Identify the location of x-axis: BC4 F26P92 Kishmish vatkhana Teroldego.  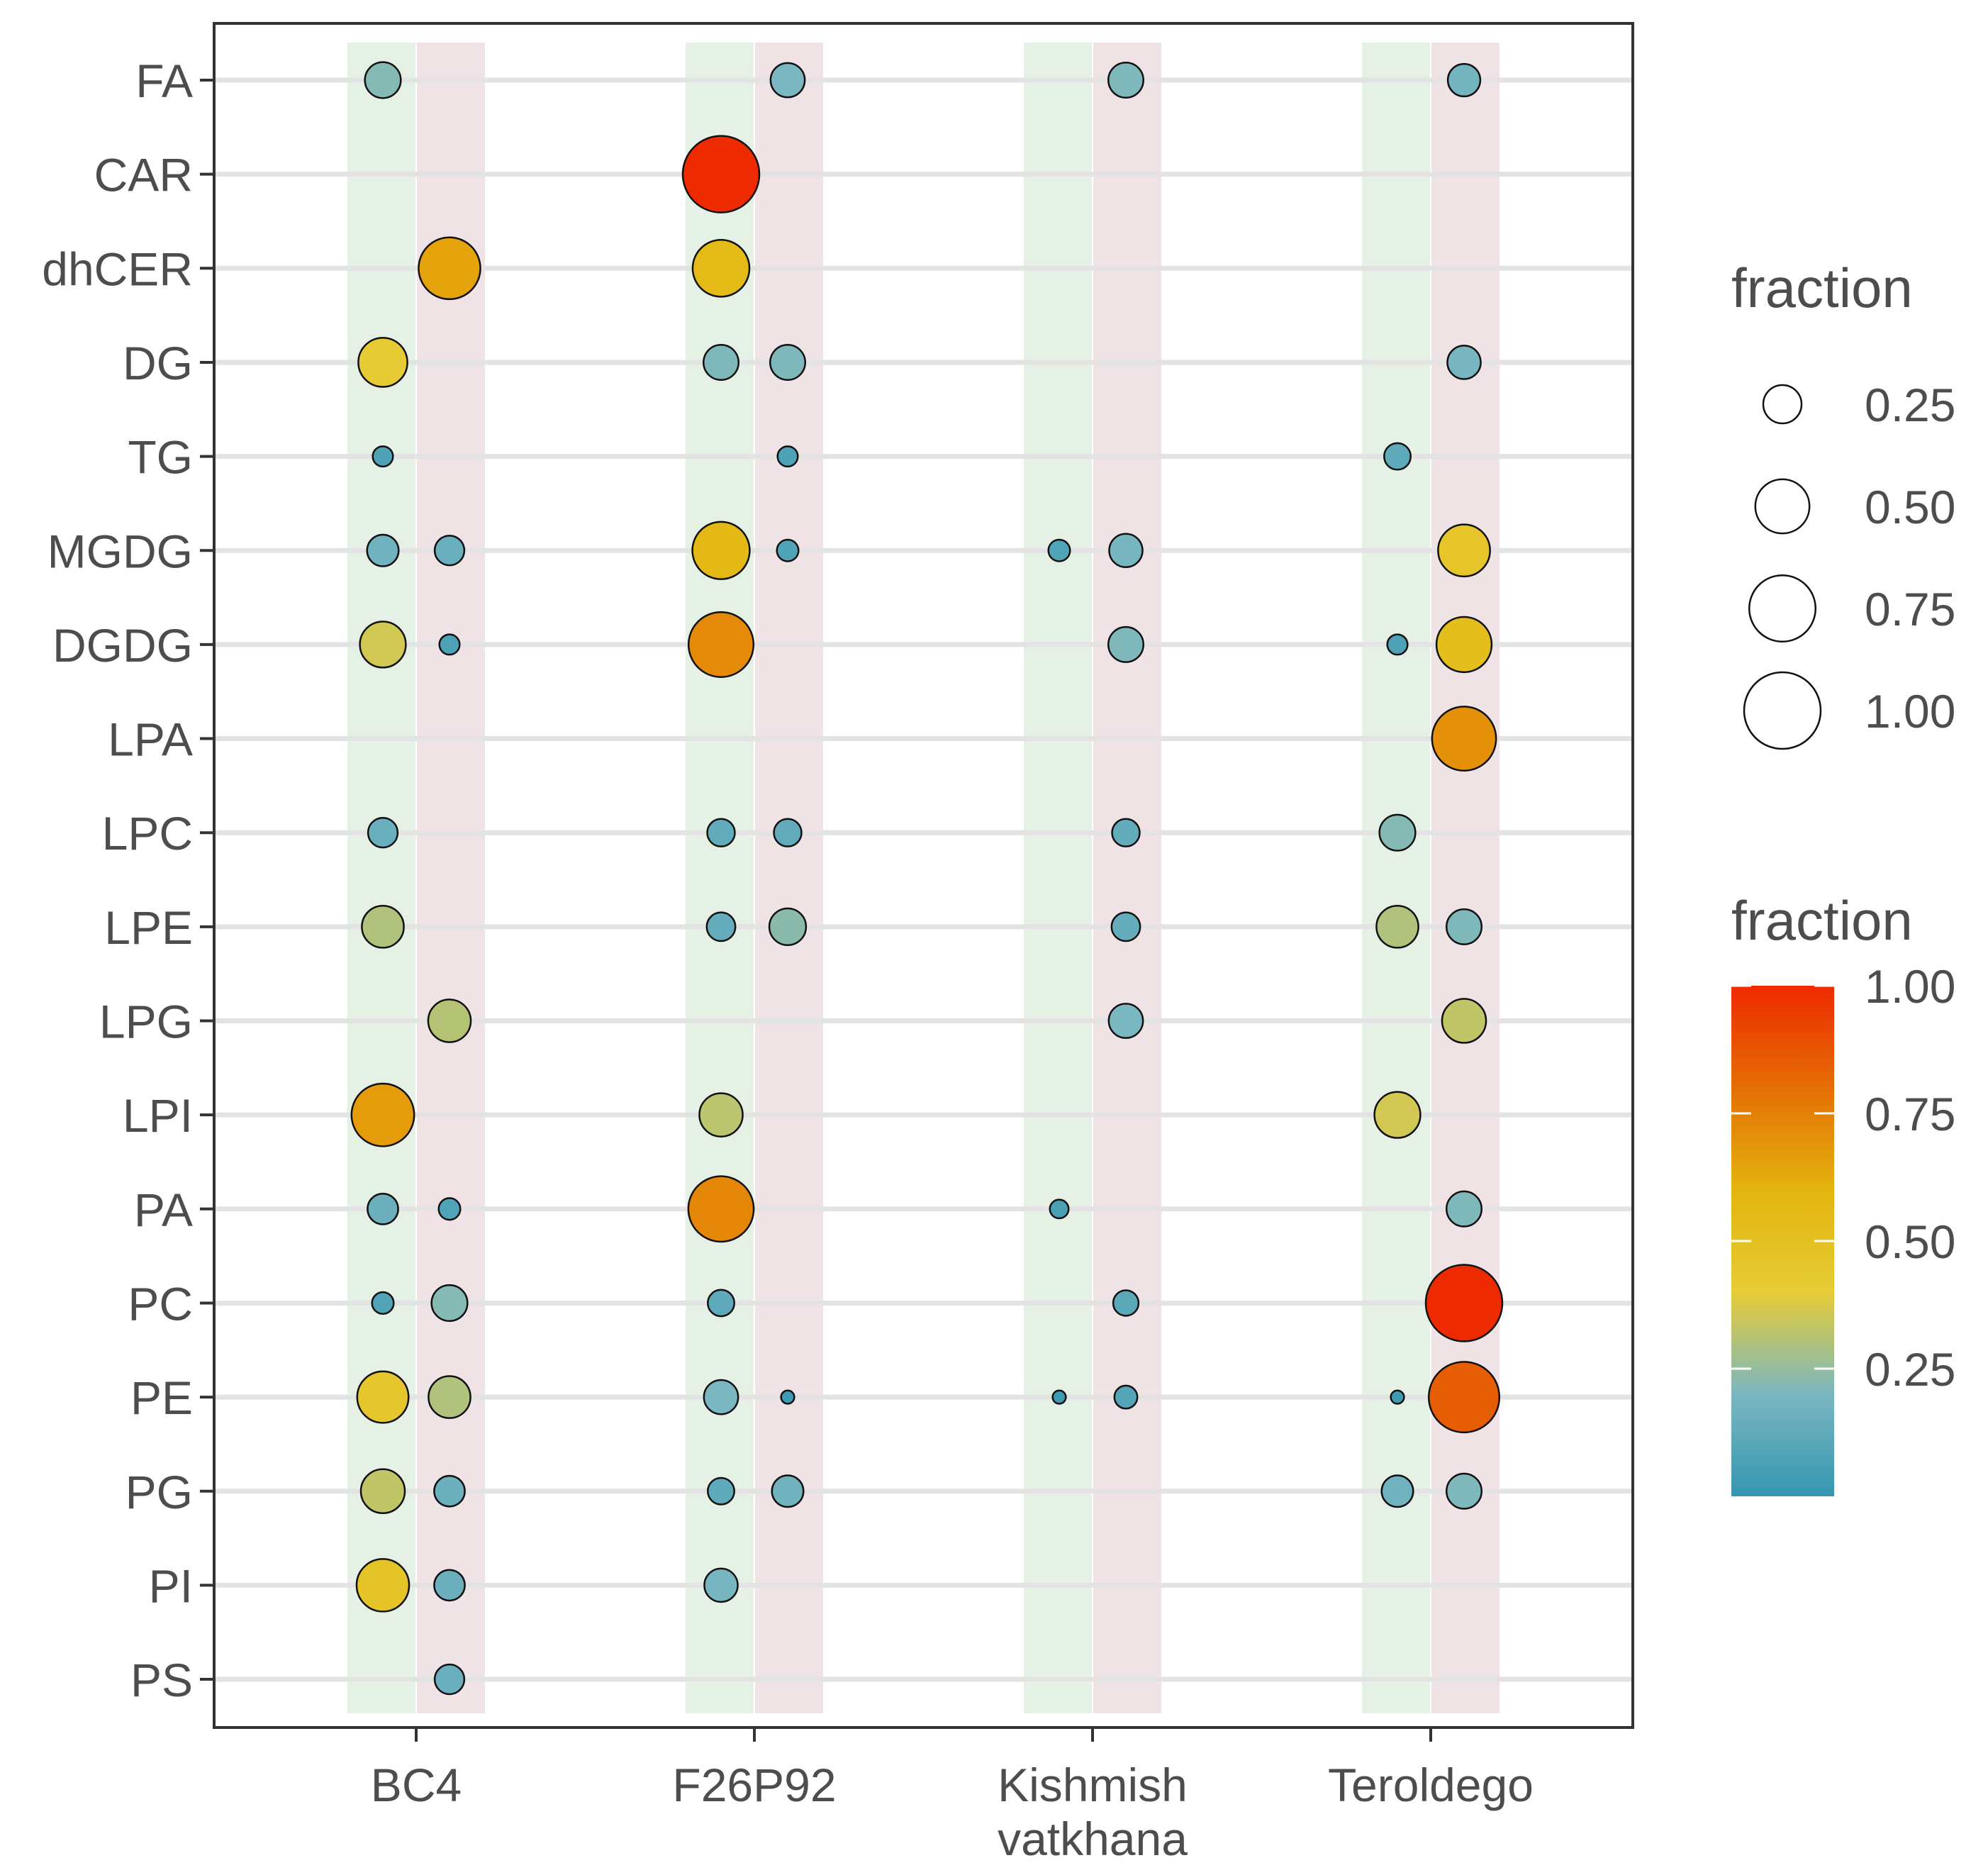
(952, 1796).